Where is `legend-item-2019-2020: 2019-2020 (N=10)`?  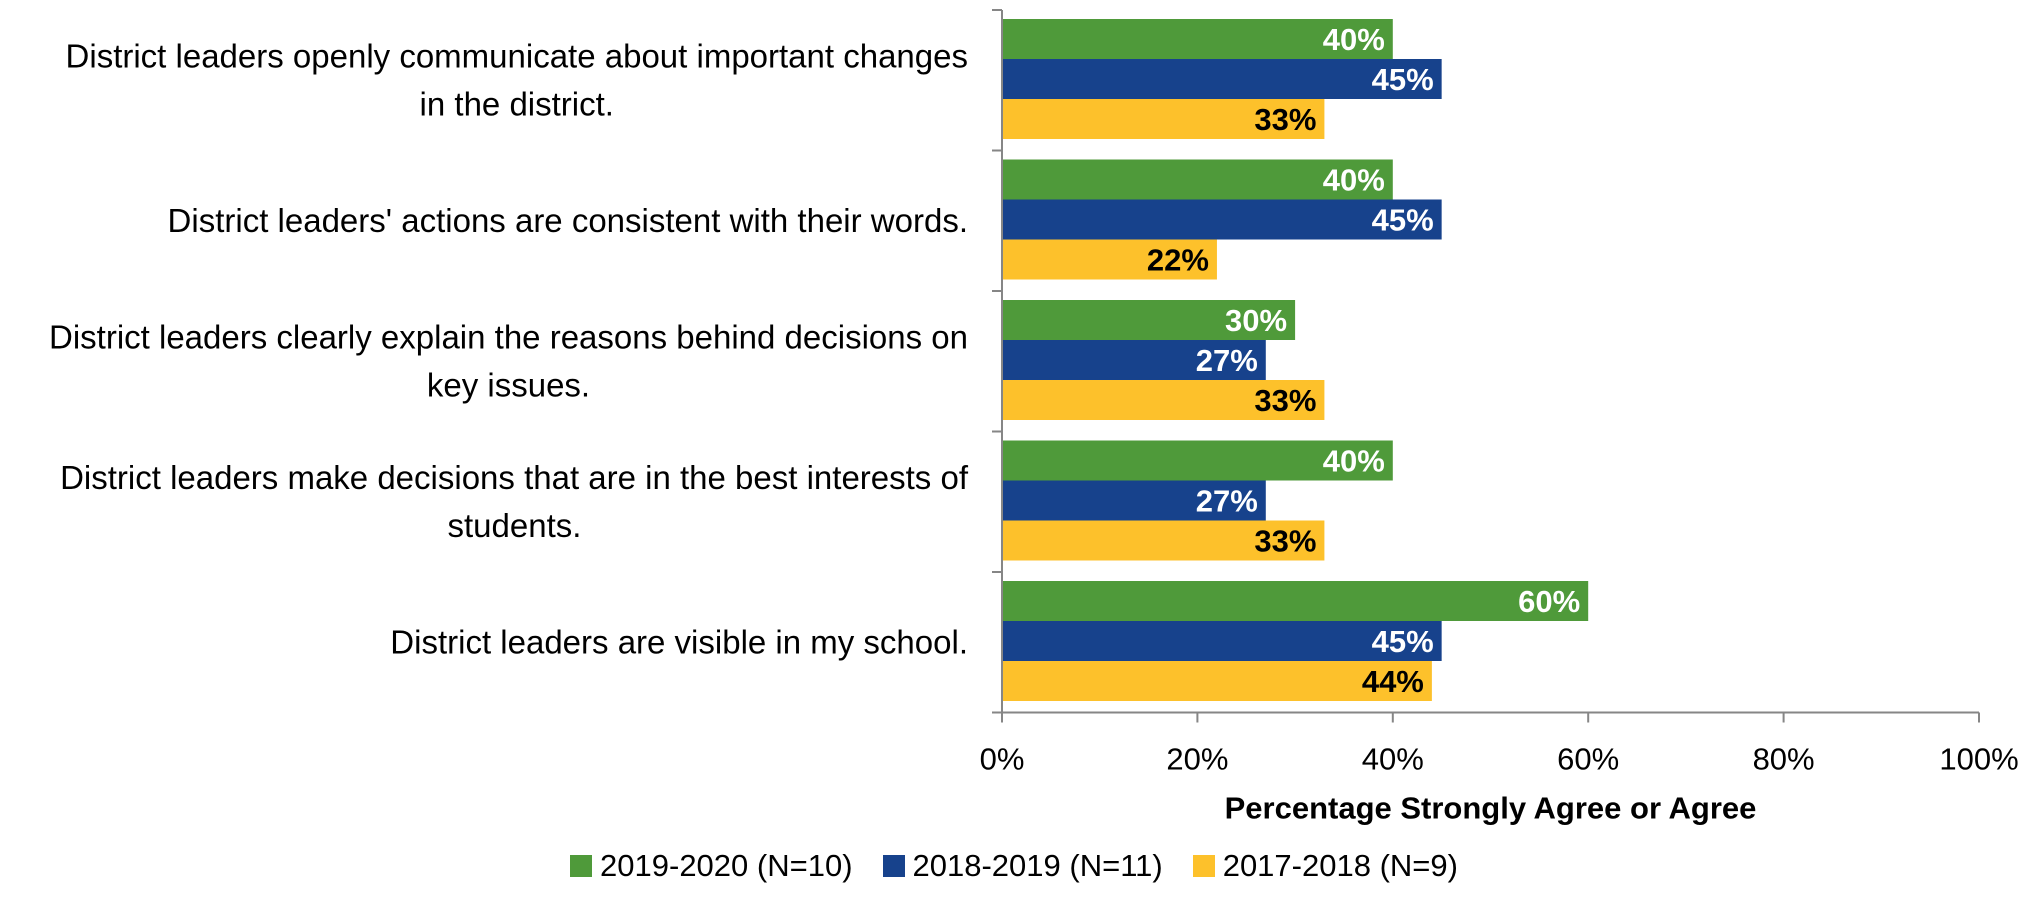
legend-item-2019-2020: 2019-2020 (N=10) is located at coordinates (711, 866).